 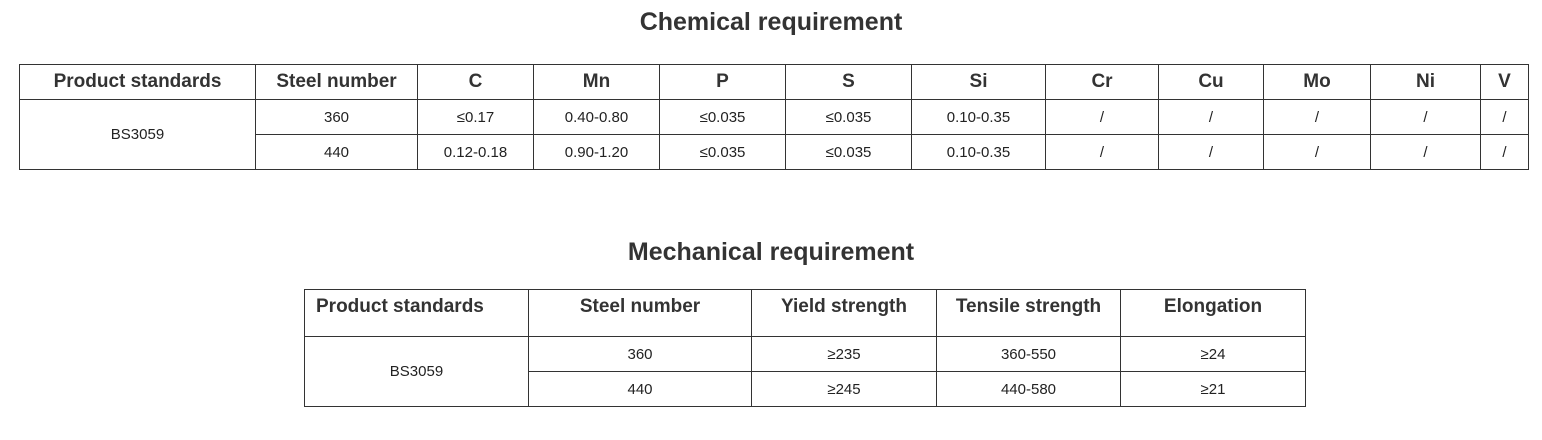 I want to click on data-cell: 360-550, so click(x=1028, y=354).